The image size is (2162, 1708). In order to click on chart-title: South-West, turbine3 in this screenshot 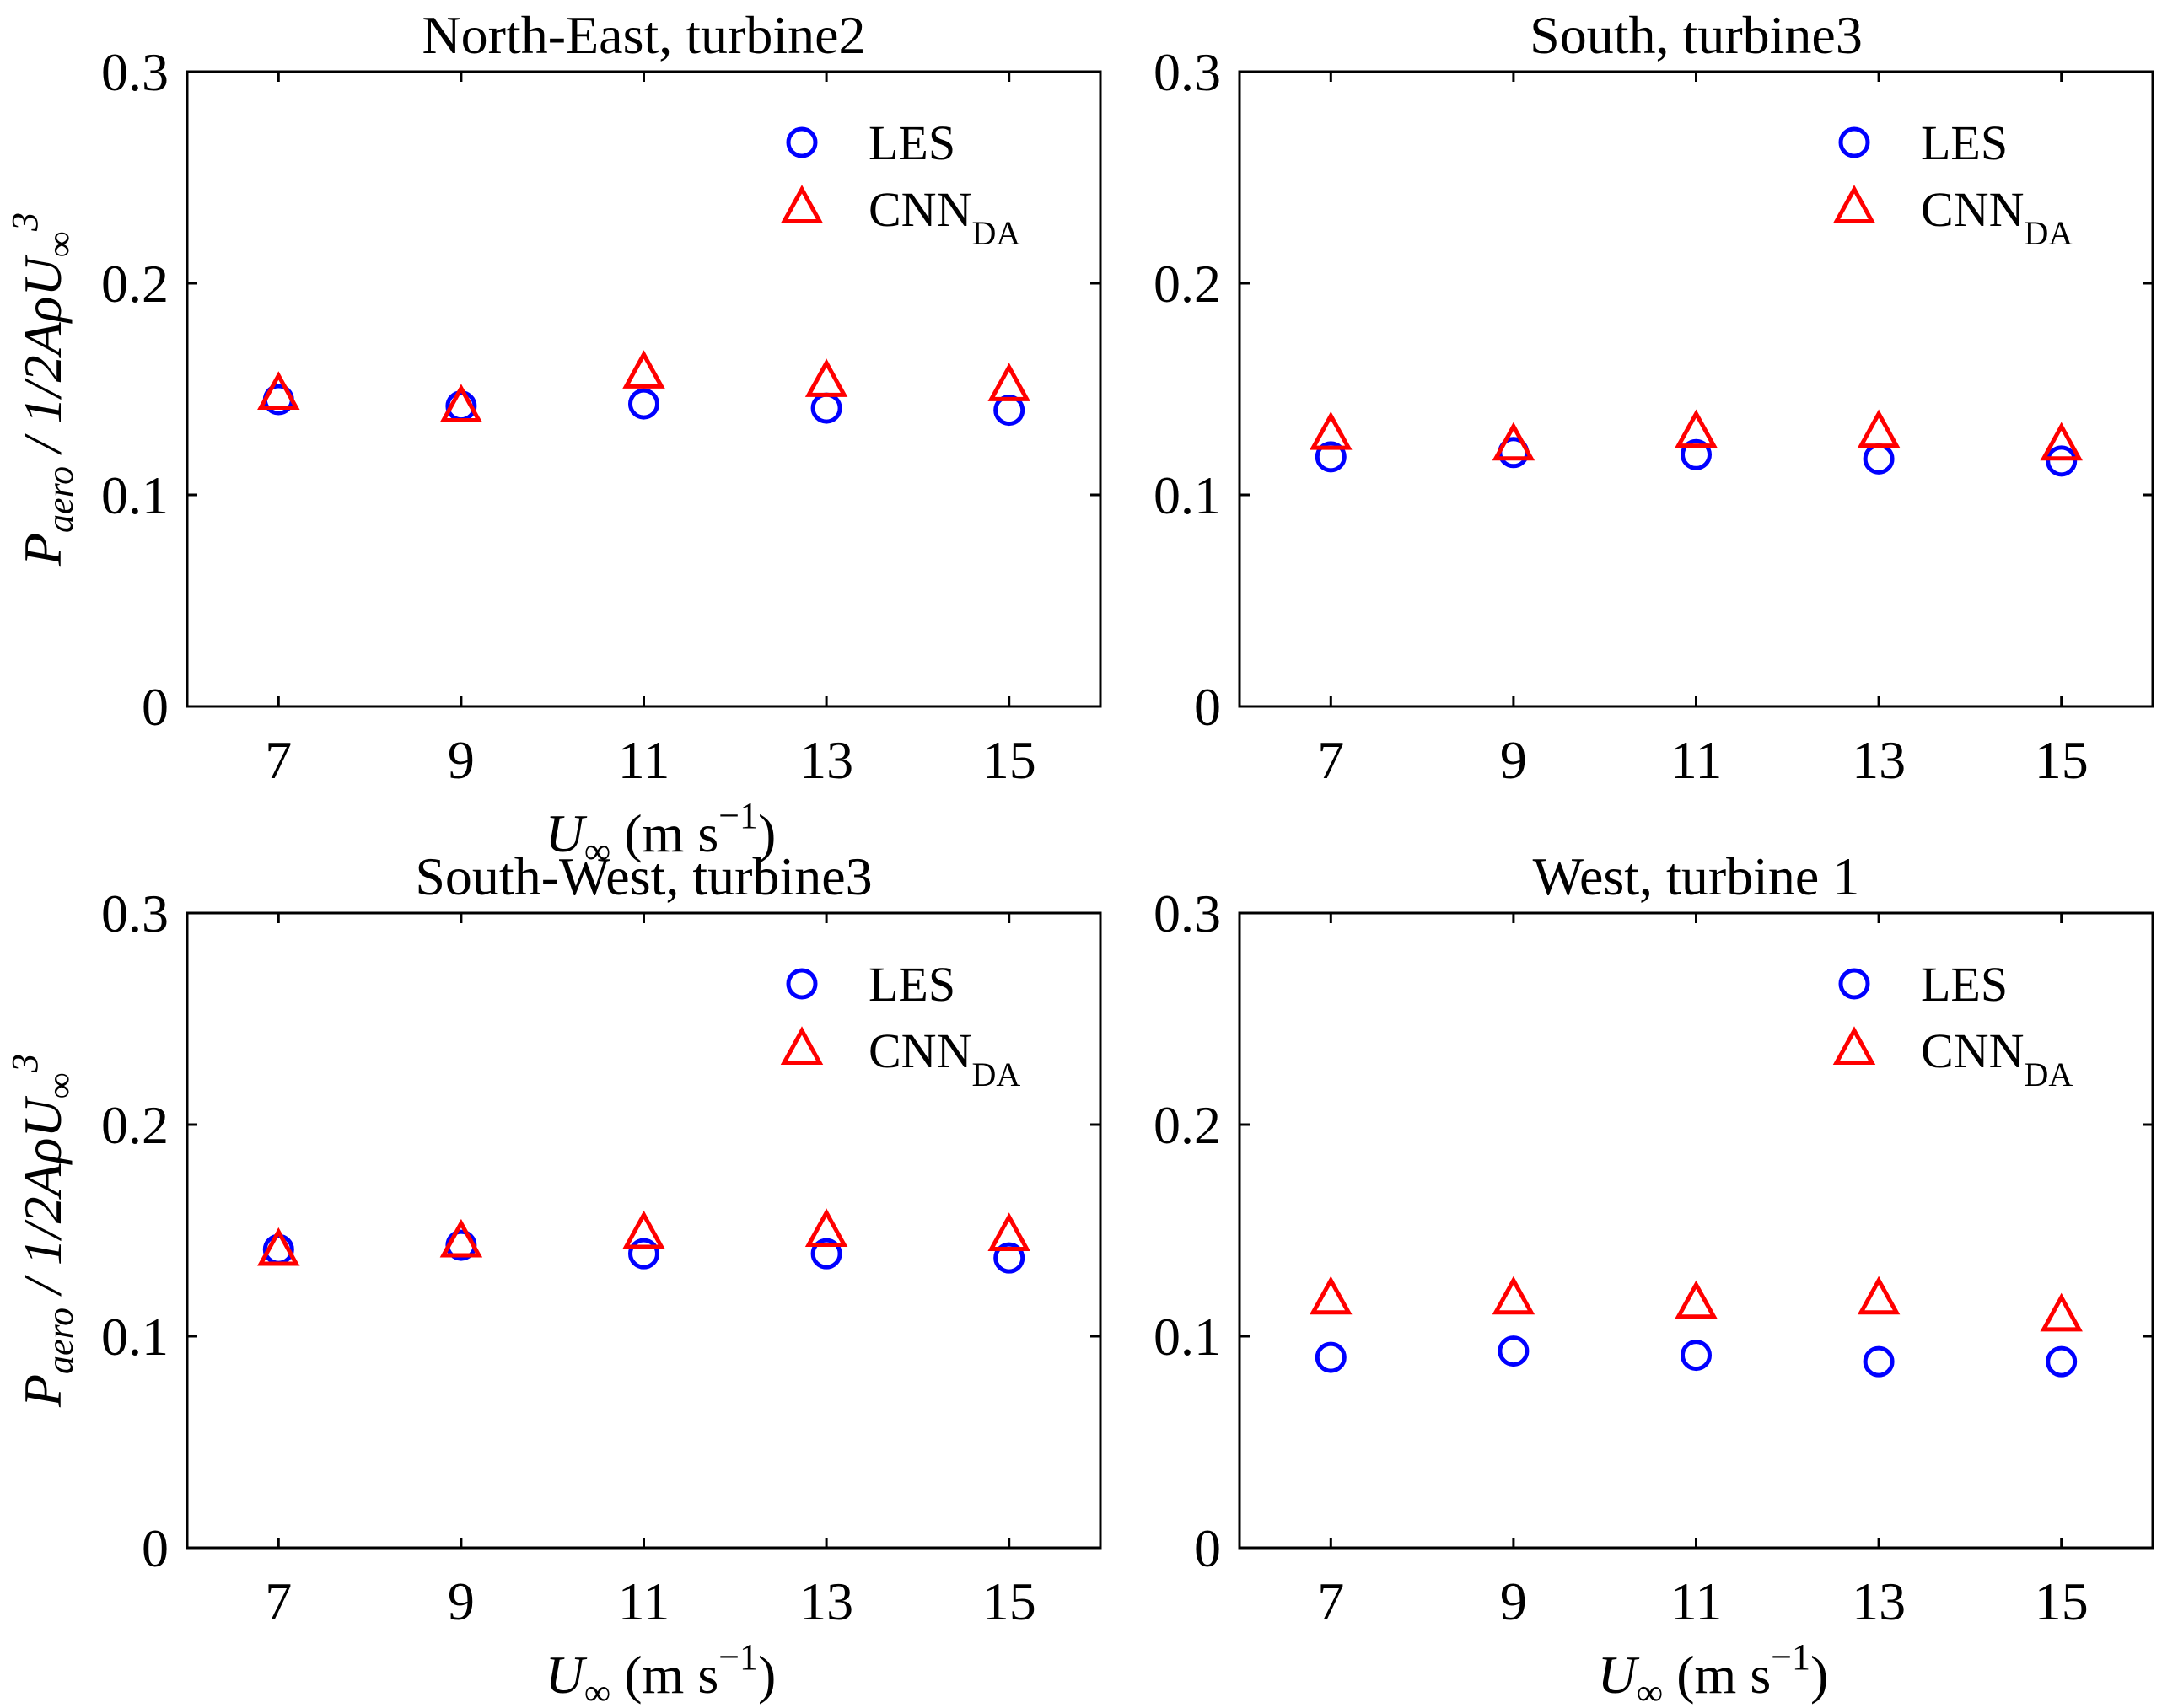, I will do `click(644, 876)`.